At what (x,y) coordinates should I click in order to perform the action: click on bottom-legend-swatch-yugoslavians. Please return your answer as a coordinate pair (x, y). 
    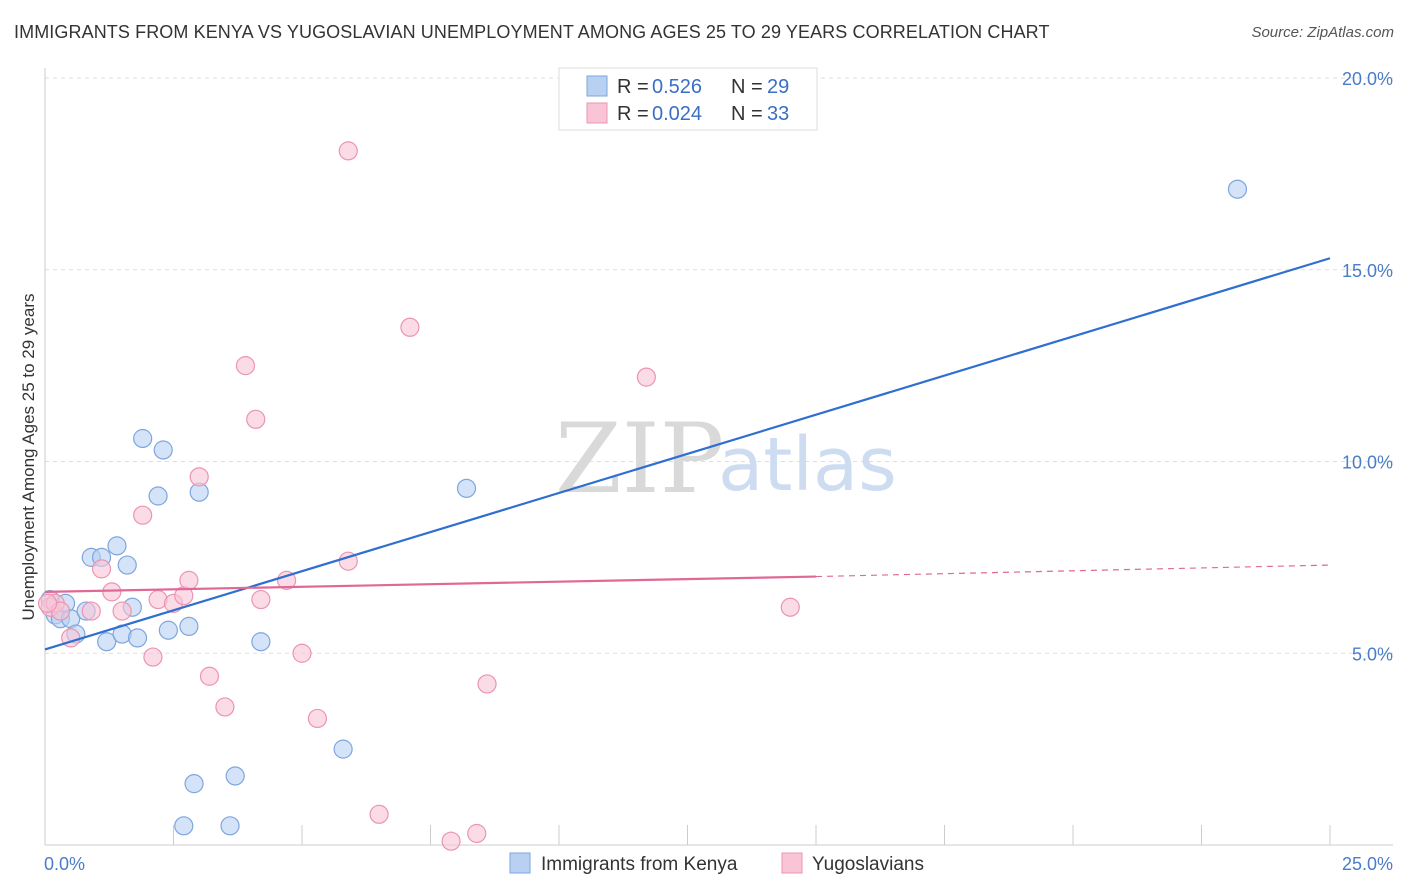
    Looking at the image, I should click on (792, 863).